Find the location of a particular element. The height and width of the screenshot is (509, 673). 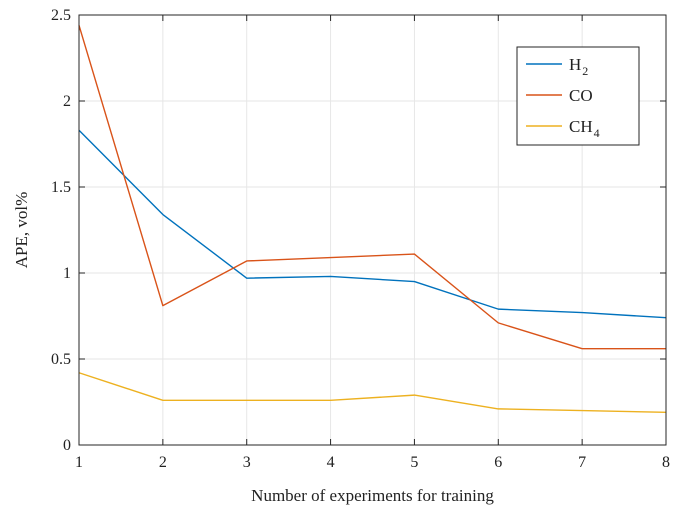

y-tick-label: 1.5 is located at coordinates (61, 187).